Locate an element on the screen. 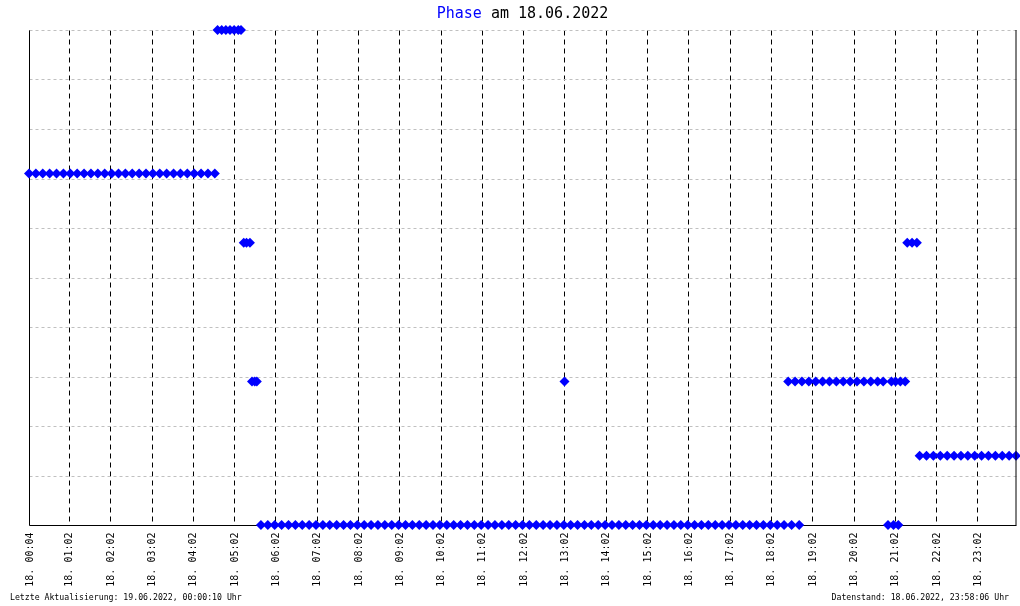 Image resolution: width=1020 pixels, height=606 pixels. x-tick-label: 18. 06:02 is located at coordinates (275, 559).